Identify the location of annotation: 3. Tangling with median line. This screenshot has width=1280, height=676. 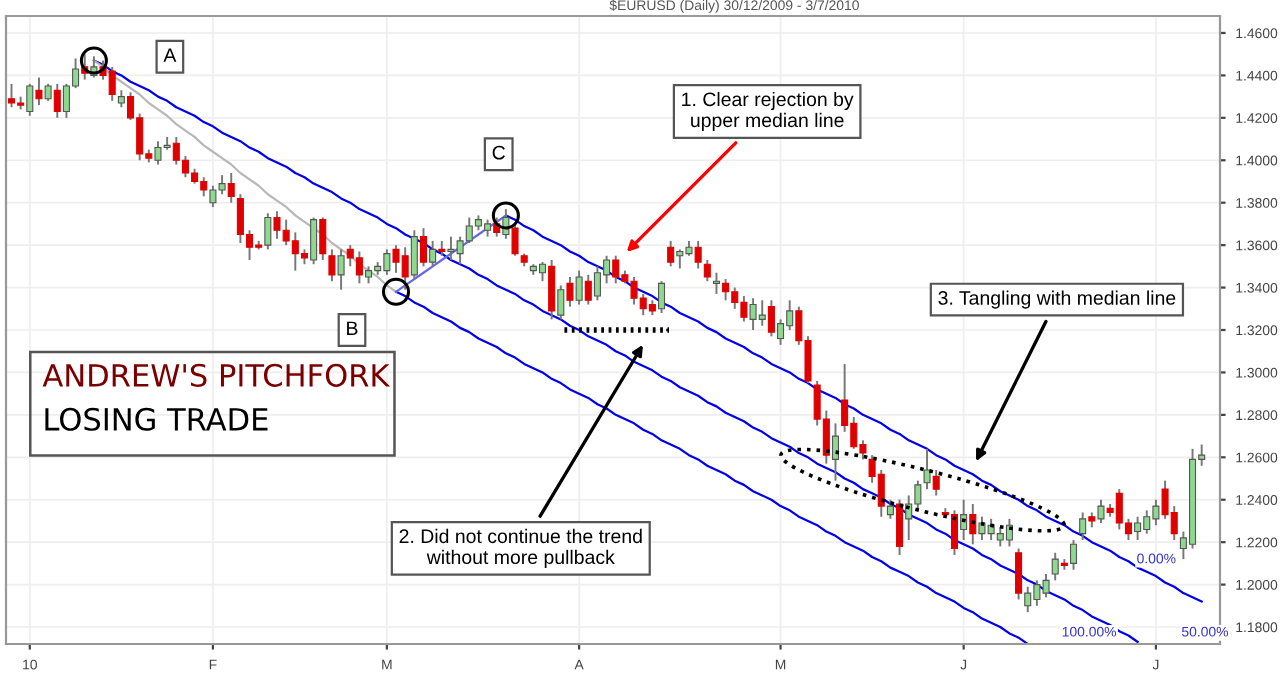
(1057, 299).